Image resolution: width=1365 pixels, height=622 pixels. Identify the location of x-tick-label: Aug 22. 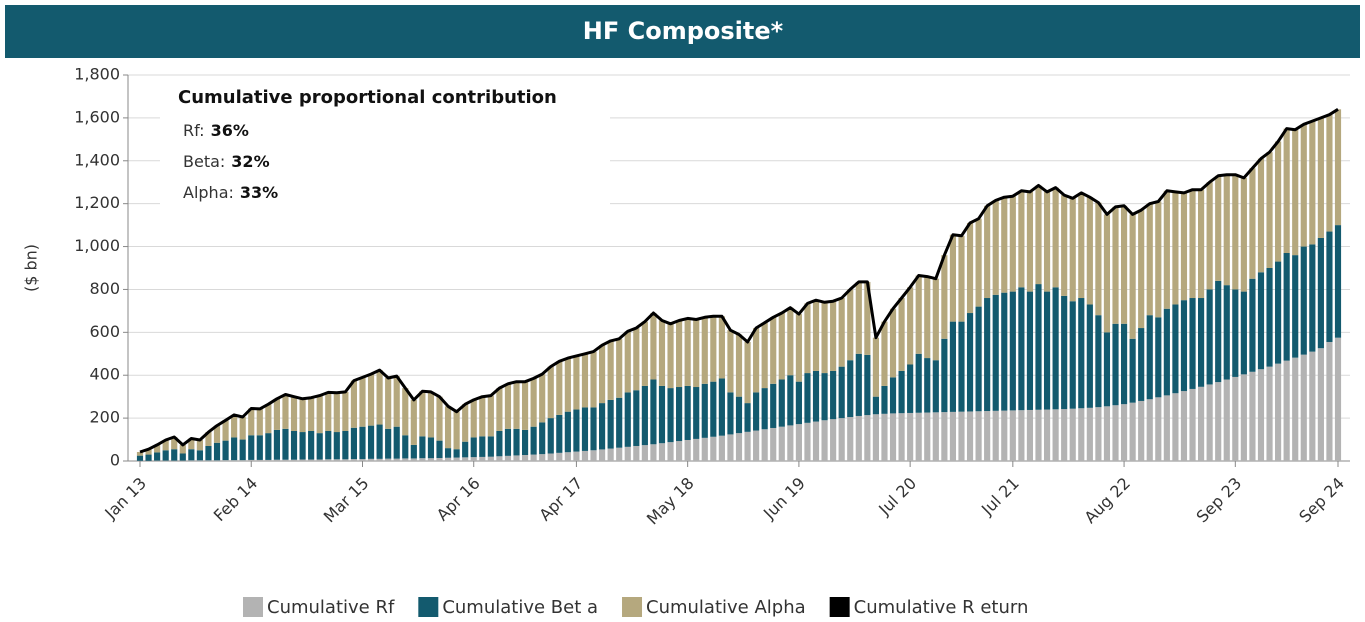
(1108, 501).